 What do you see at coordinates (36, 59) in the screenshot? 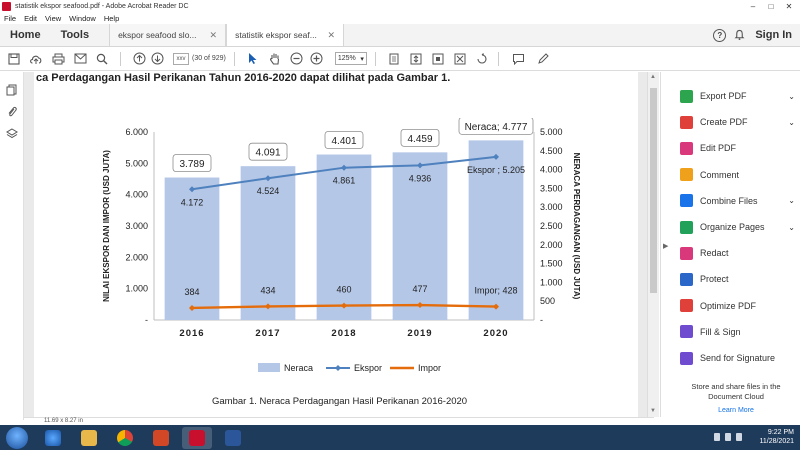
I see `upload-cloud-icon` at bounding box center [36, 59].